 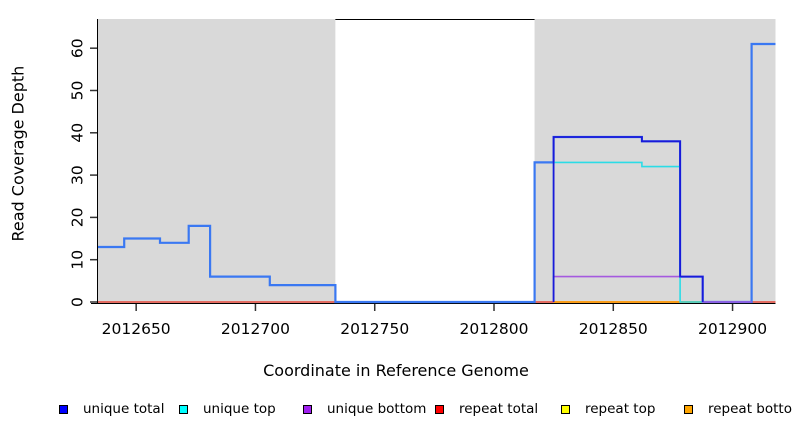 What do you see at coordinates (493, 329) in the screenshot?
I see `x-tick-label: 2012800` at bounding box center [493, 329].